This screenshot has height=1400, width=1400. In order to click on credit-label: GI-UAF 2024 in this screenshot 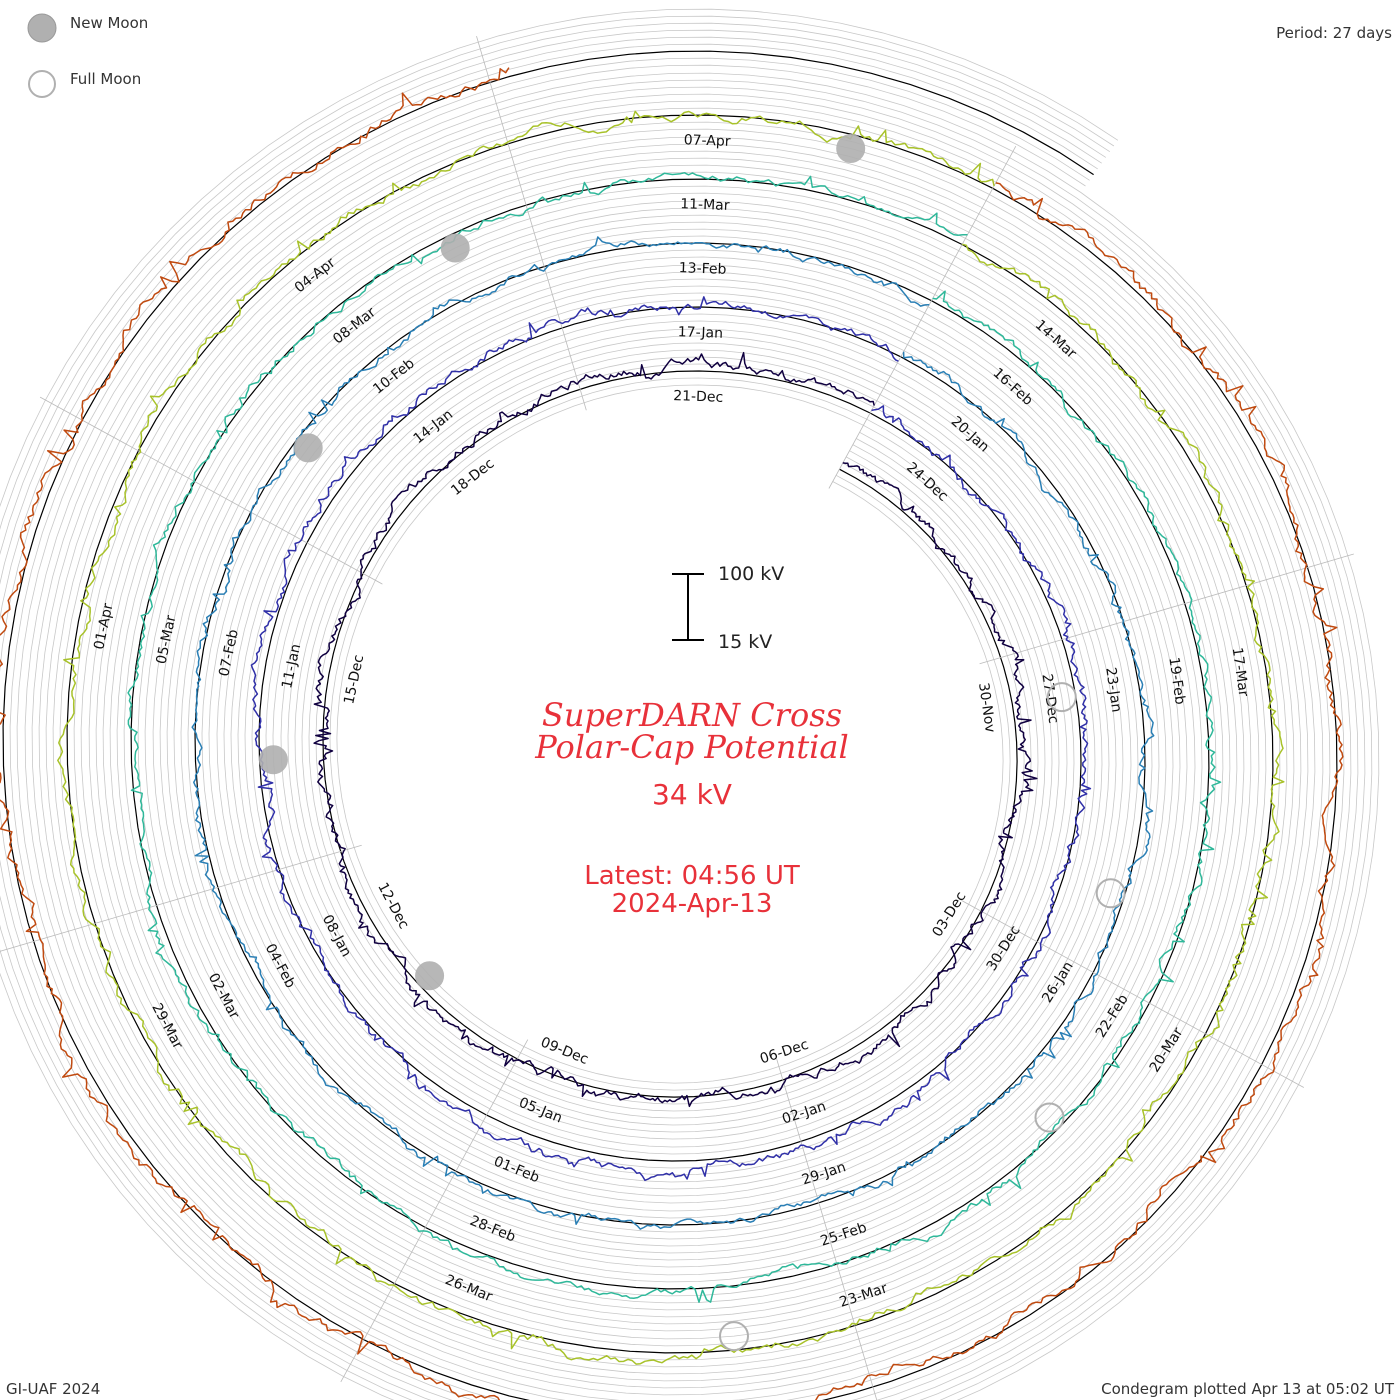, I will do `click(53, 1389)`.